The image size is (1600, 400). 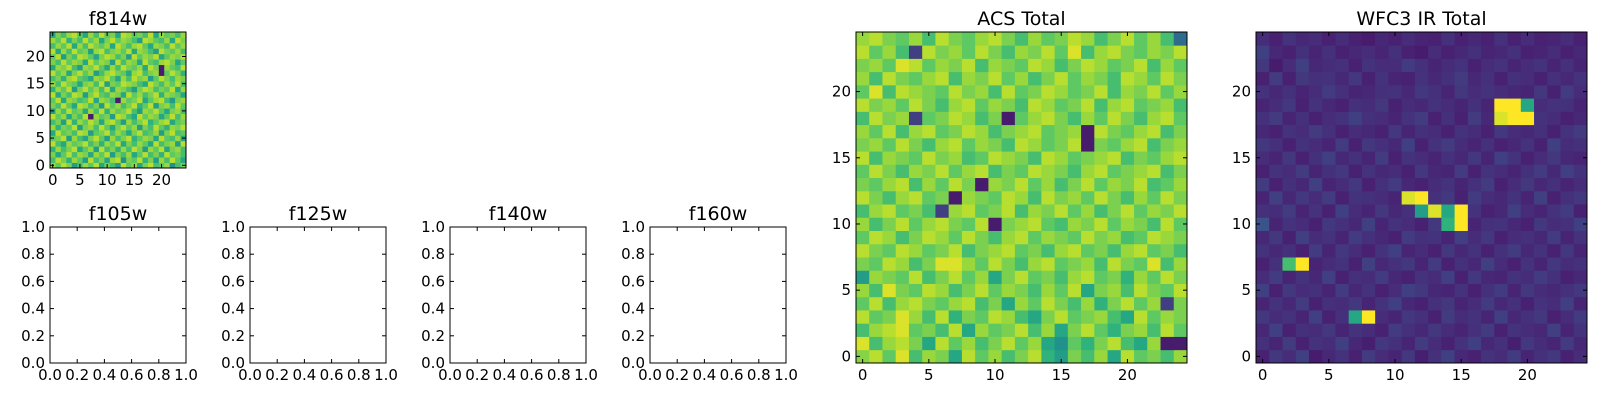 What do you see at coordinates (559, 375) in the screenshot?
I see `x-tick-label: 0.8` at bounding box center [559, 375].